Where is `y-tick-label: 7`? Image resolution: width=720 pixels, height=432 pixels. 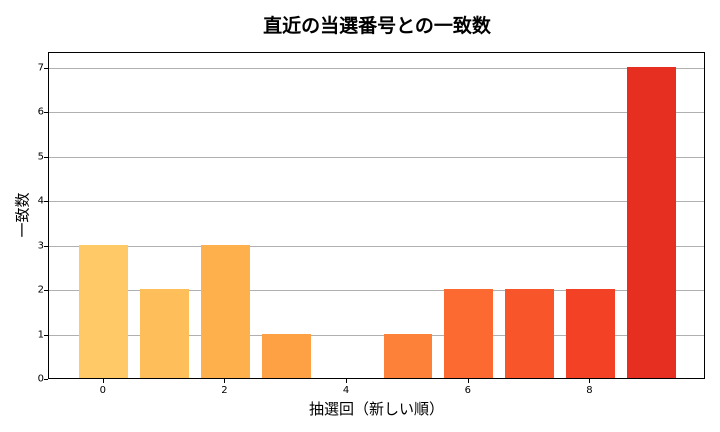 y-tick-label: 7 is located at coordinates (40, 68).